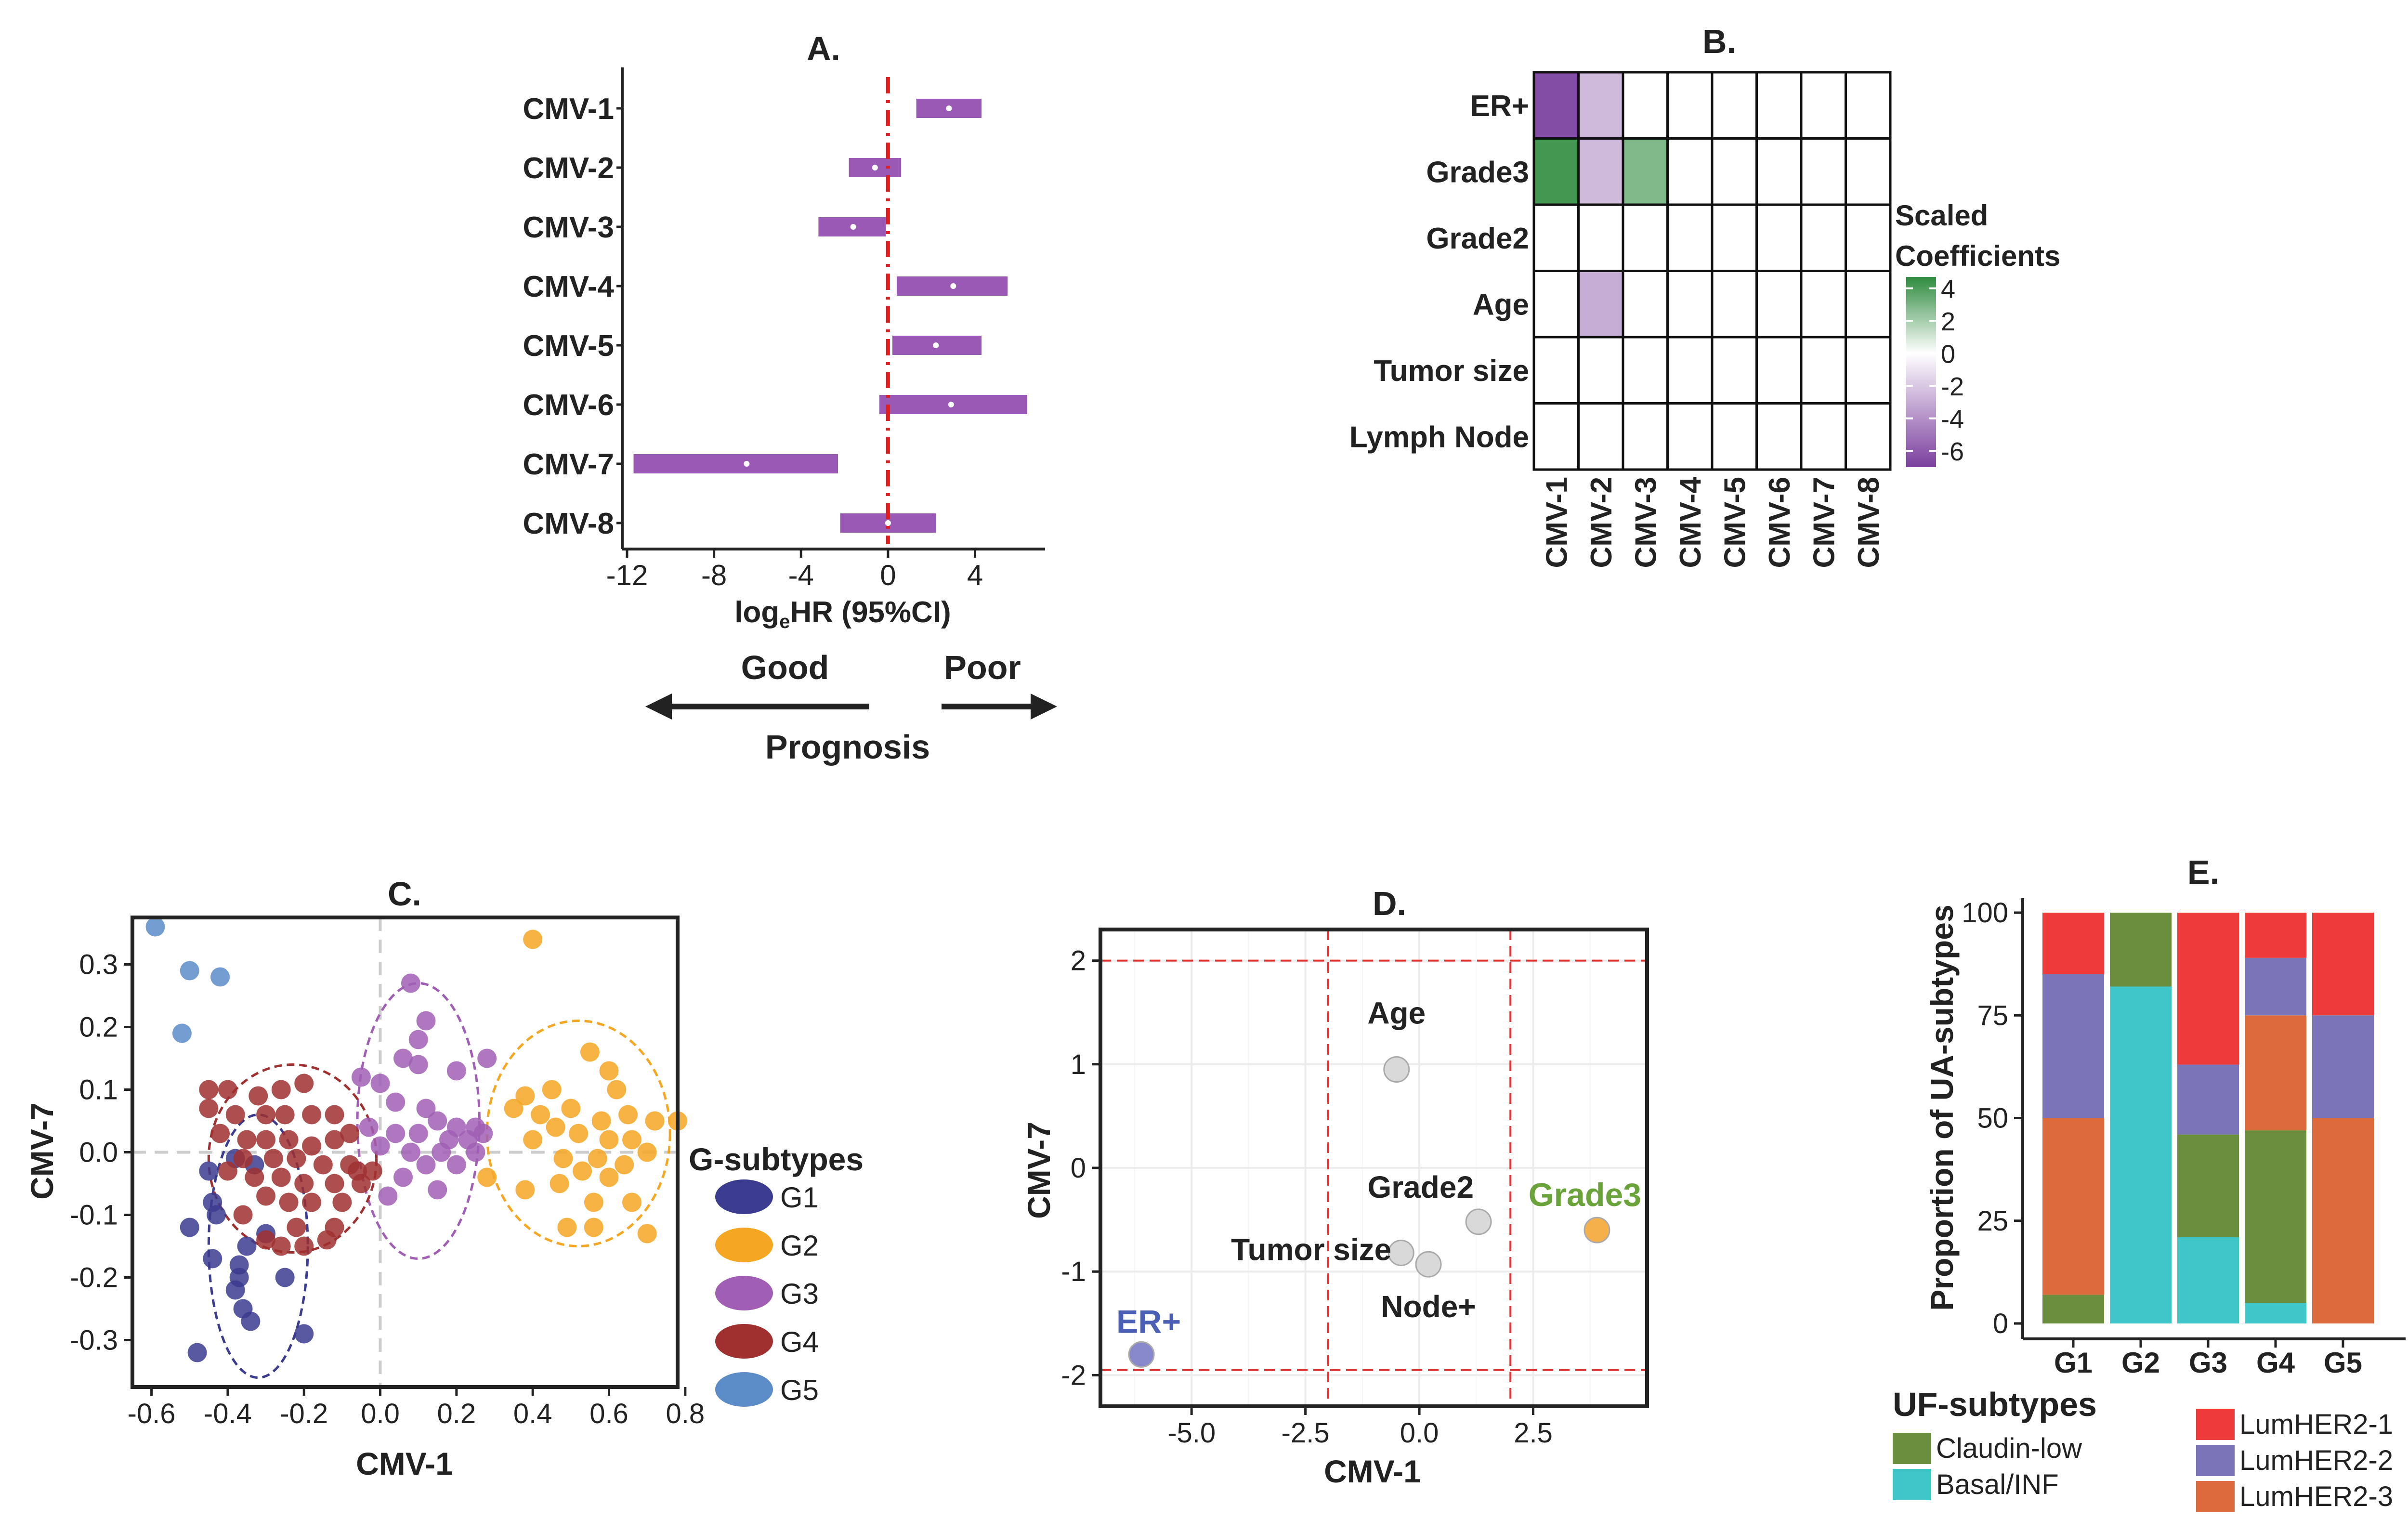 The width and height of the screenshot is (2408, 1532). Describe the element at coordinates (1389, 903) in the screenshot. I see `panel-d-title: D.` at that location.